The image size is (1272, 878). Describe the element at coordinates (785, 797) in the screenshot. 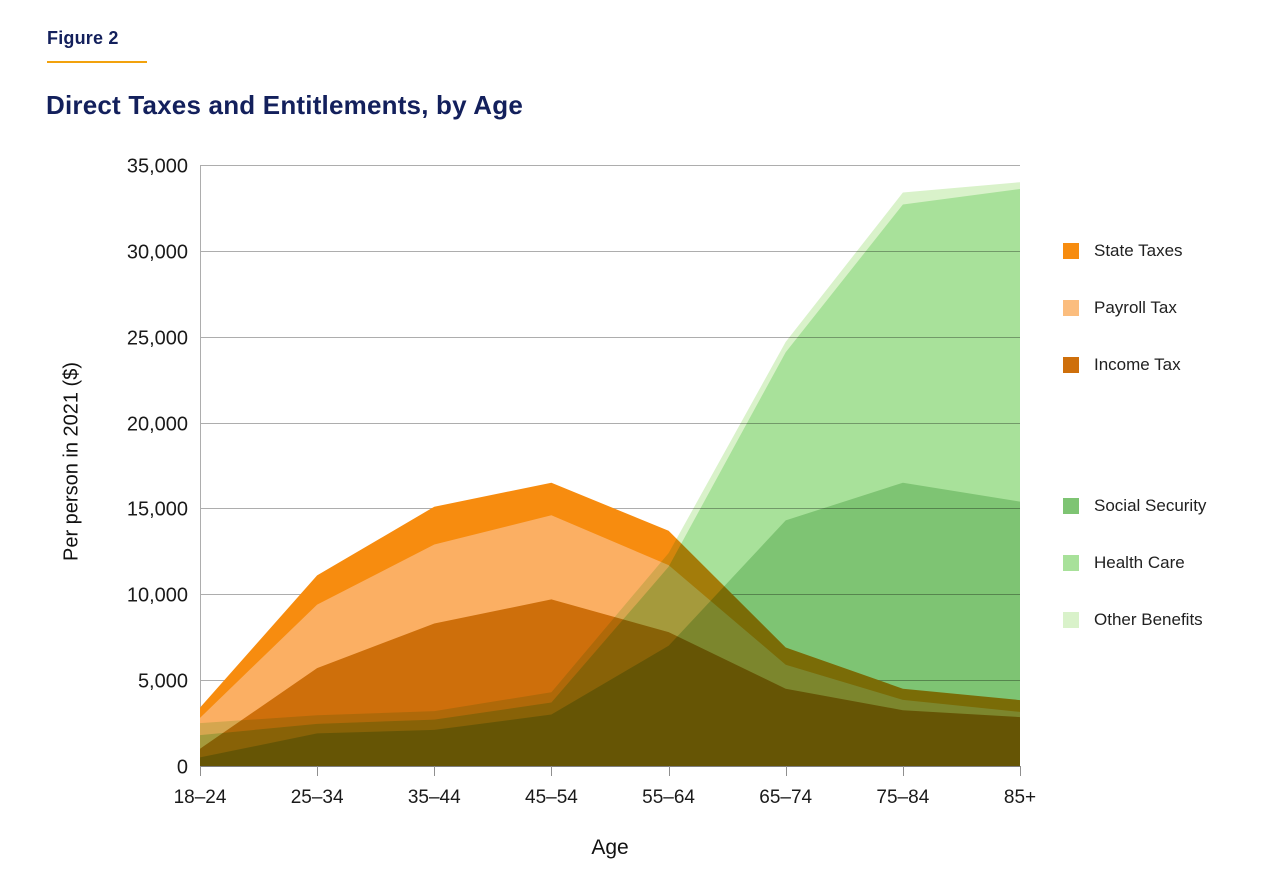

I see `x-tick-label: 65–74` at that location.